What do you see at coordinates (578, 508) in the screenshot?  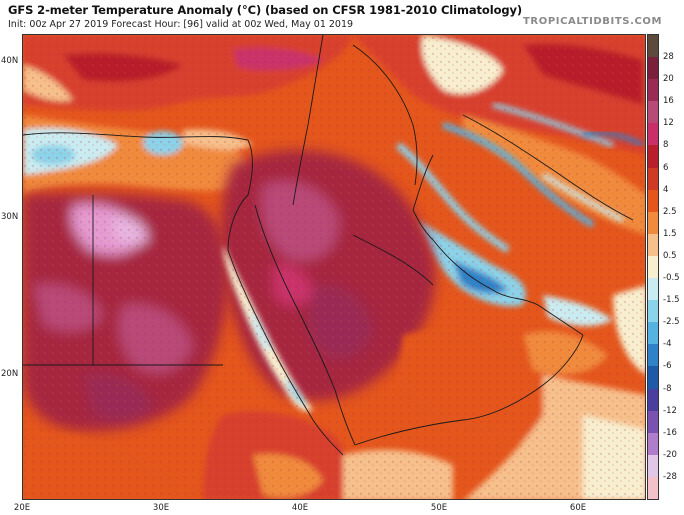 I see `longitude-label: 60E` at bounding box center [578, 508].